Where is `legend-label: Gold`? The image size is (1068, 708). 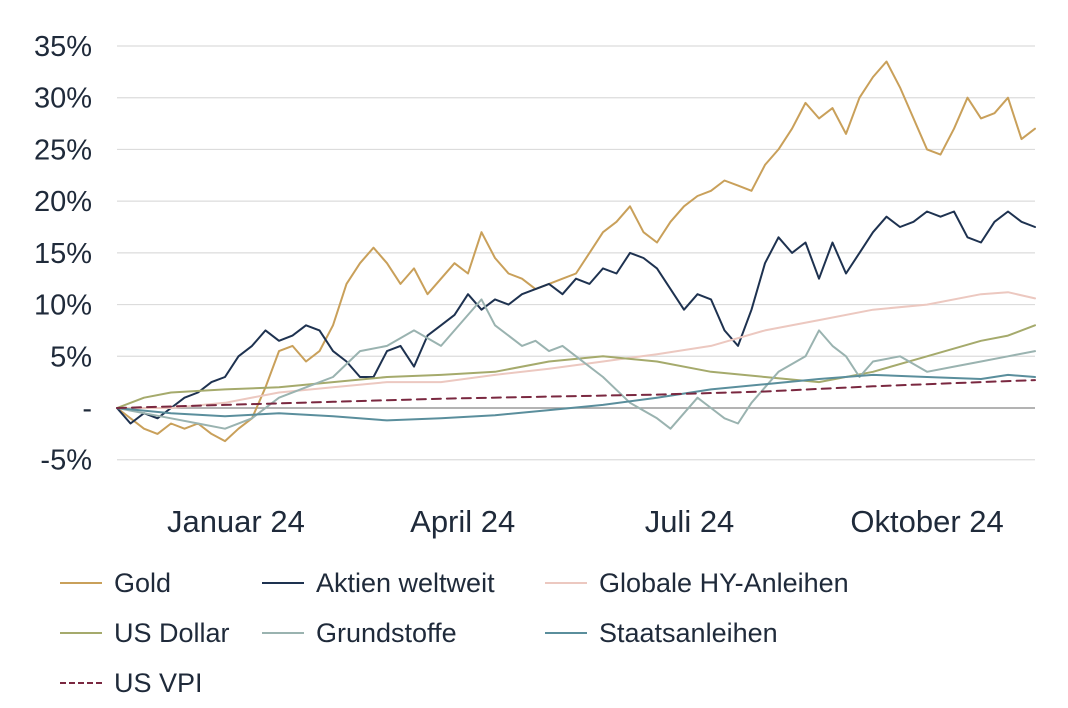 legend-label: Gold is located at coordinates (143, 582).